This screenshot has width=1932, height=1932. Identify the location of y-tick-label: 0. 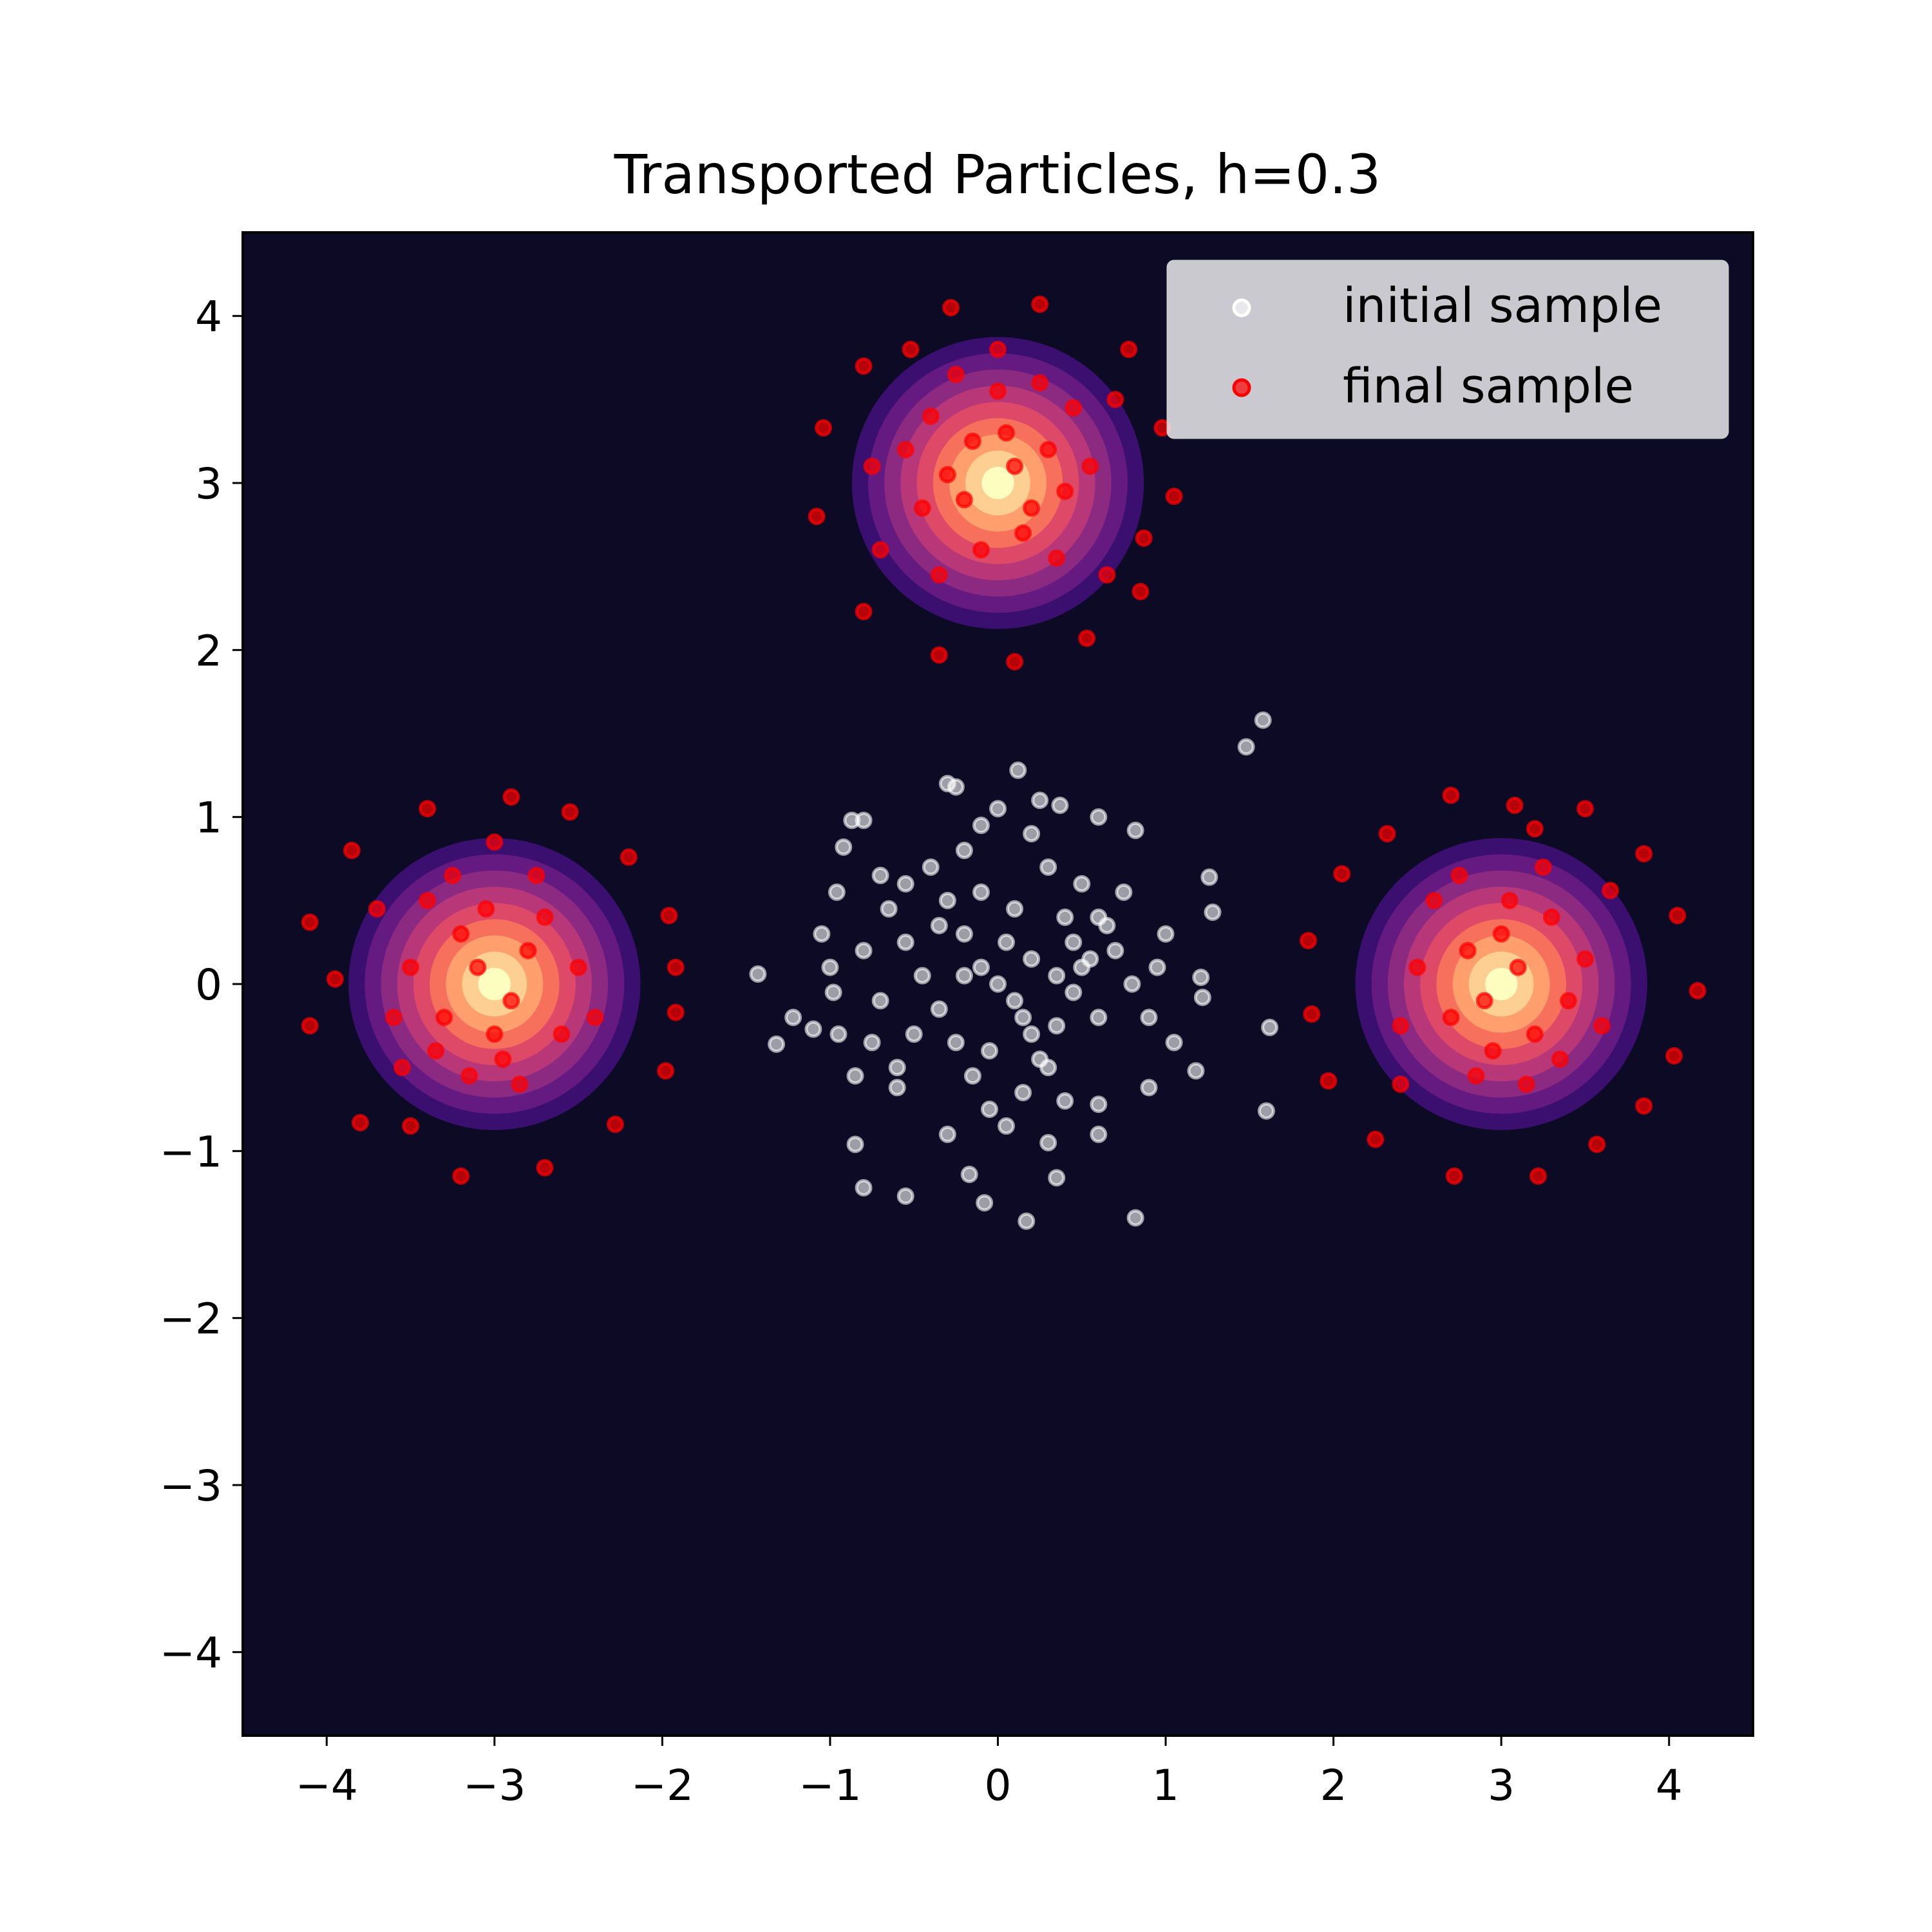
(208, 985).